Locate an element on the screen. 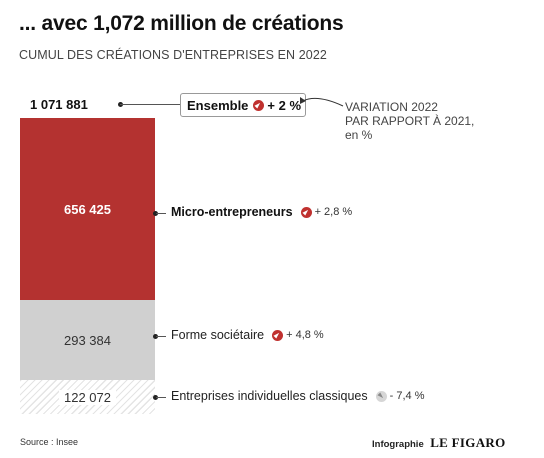 The width and height of the screenshot is (544, 458). annotation-line: VARIATION 2022 is located at coordinates (391, 107).